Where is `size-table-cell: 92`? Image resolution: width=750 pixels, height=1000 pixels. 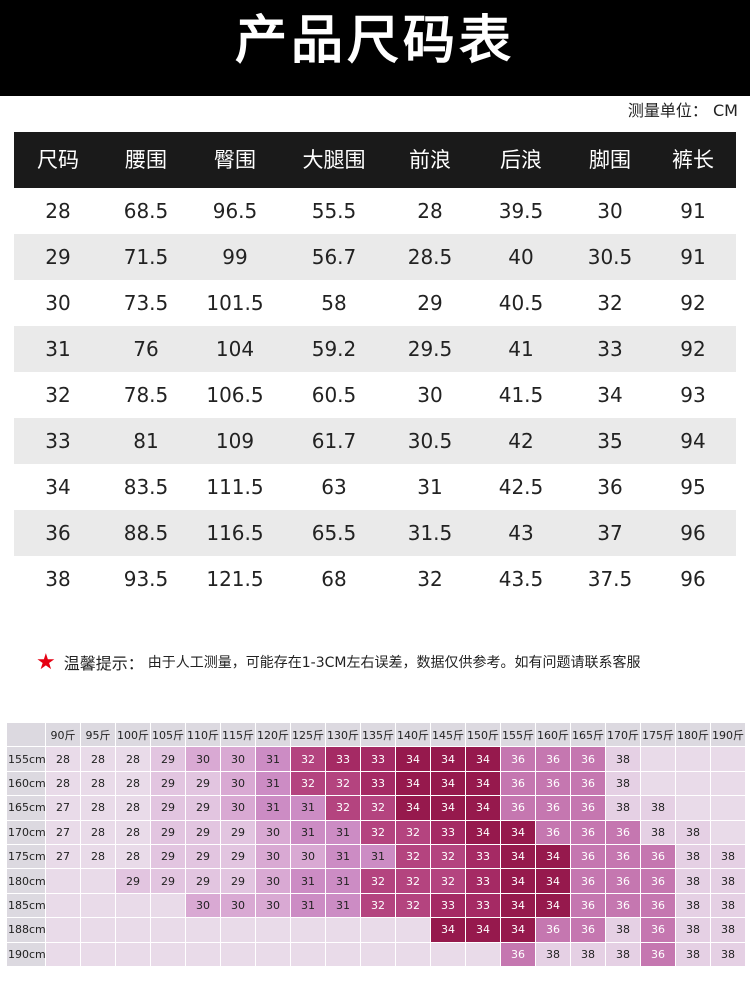
size-table-cell: 92 is located at coordinates (693, 303).